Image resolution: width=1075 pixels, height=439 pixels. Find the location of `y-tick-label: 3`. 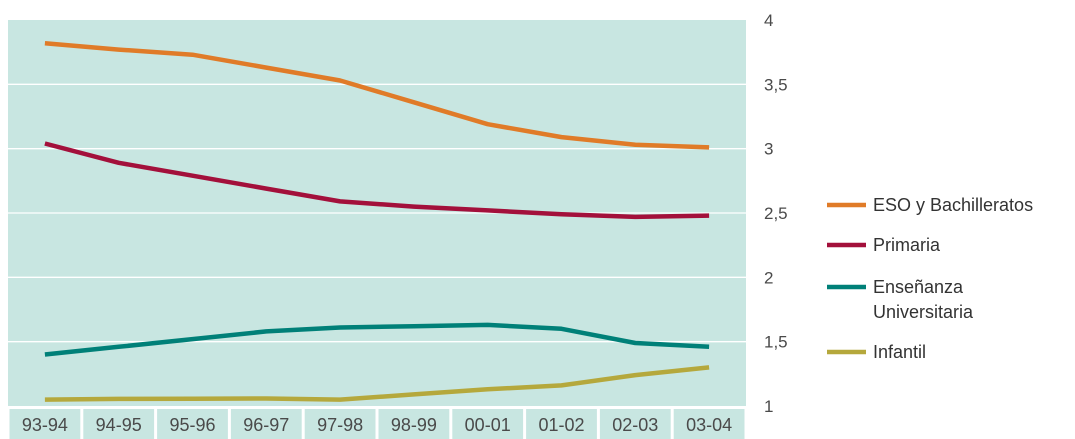

y-tick-label: 3 is located at coordinates (768, 149).